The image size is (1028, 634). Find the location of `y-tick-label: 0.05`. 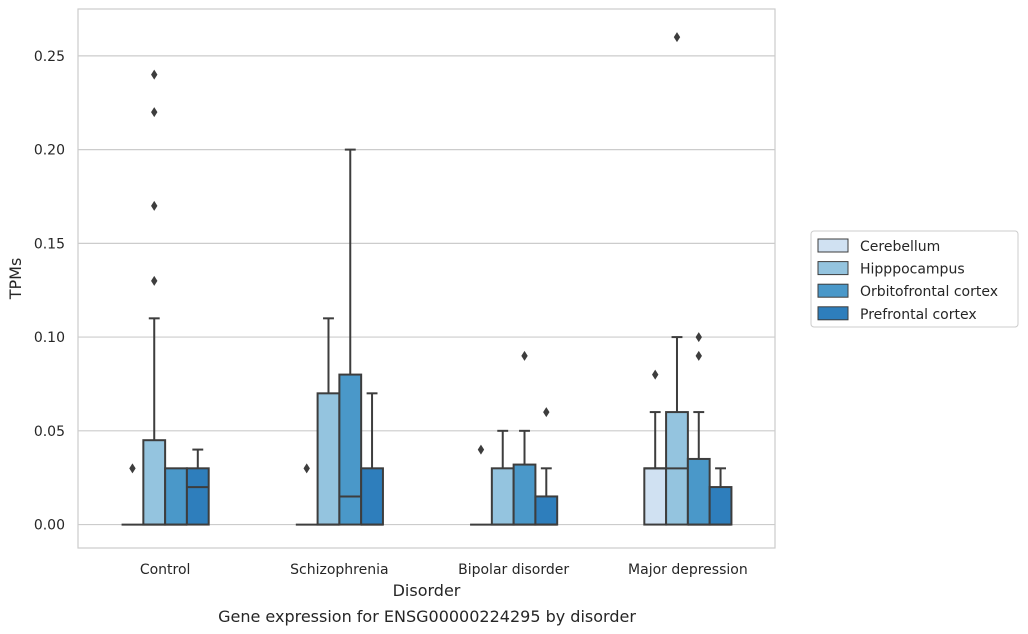

y-tick-label: 0.05 is located at coordinates (49, 432).